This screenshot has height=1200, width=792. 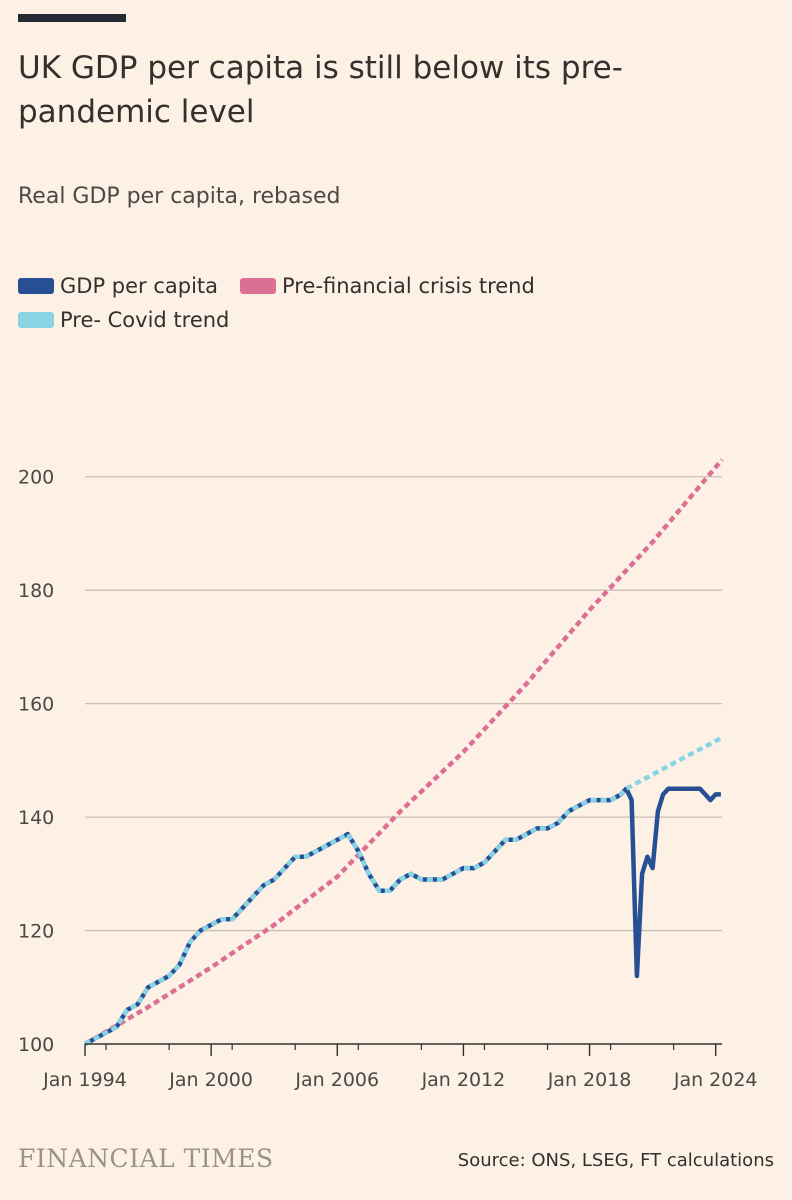 I want to click on legend-swatch-pre-financial, so click(x=258, y=286).